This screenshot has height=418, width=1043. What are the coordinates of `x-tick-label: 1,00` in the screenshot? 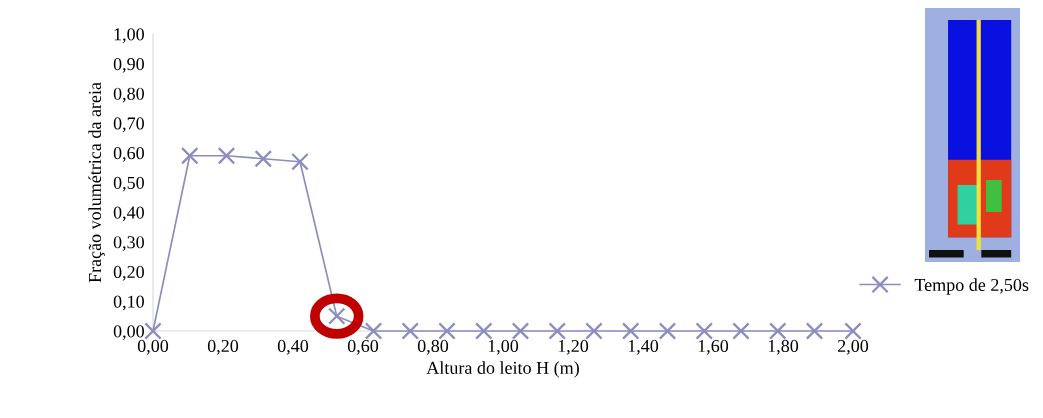 It's located at (503, 347).